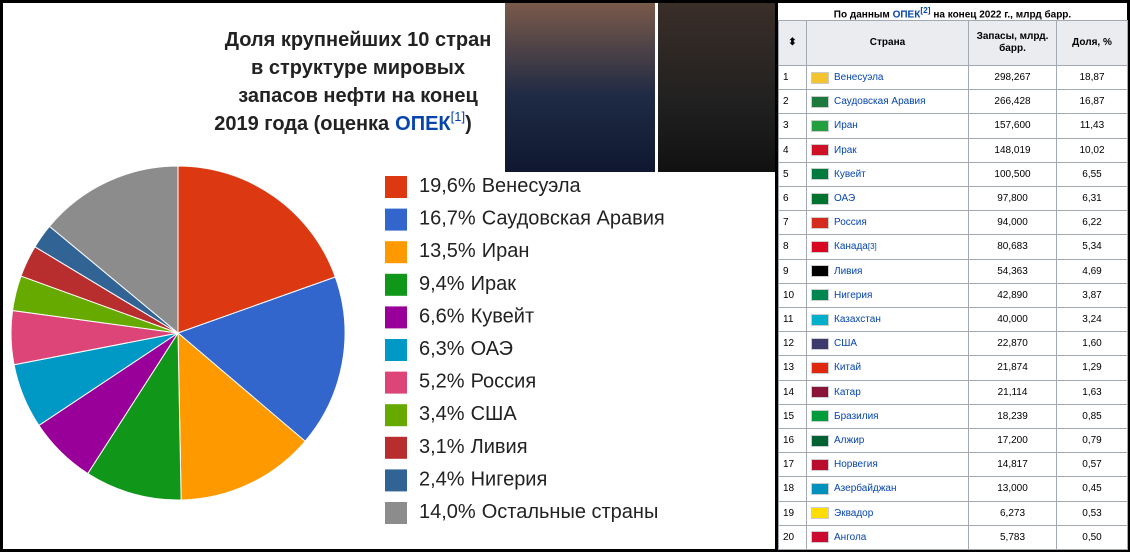 The height and width of the screenshot is (552, 1130). I want to click on rank-cell: 20, so click(792, 537).